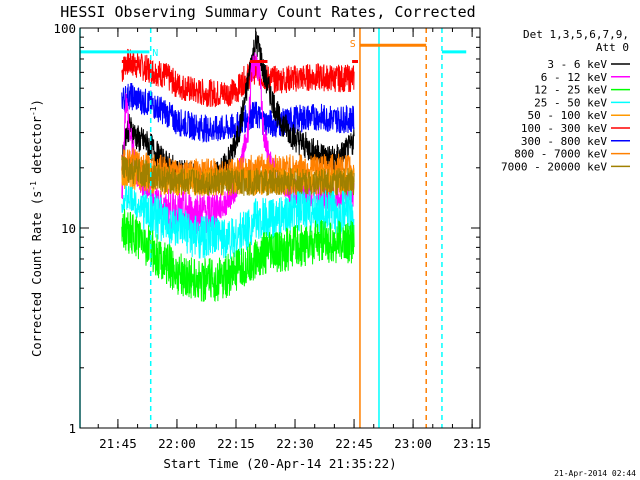  What do you see at coordinates (37, 102) in the screenshot?
I see `y-axis-label-end: )` at bounding box center [37, 102].